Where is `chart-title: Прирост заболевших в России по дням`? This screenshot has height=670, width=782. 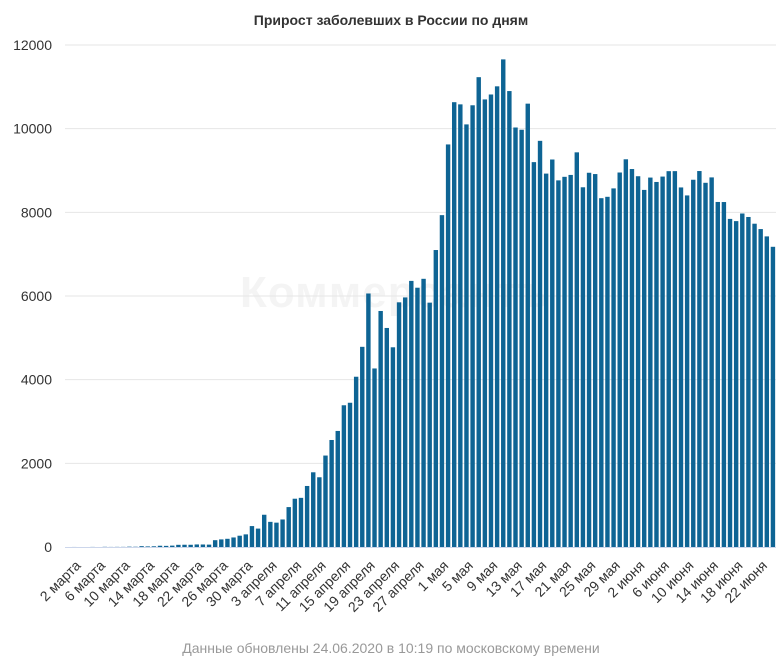
chart-title: Прирост заболевших в России по дням is located at coordinates (391, 20).